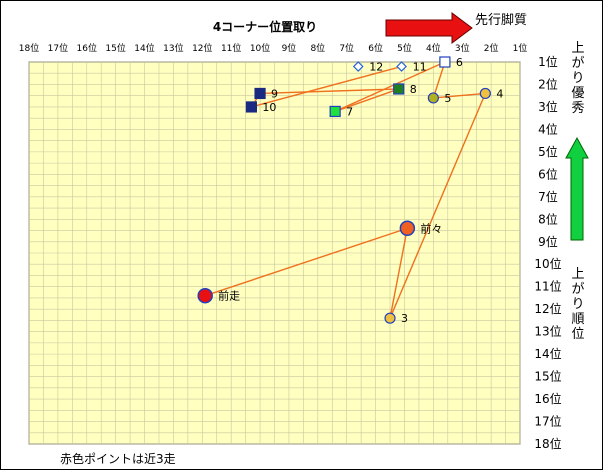  What do you see at coordinates (577, 304) in the screenshot?
I see `arrow-up-label-bottom: 上がり順位` at bounding box center [577, 304].